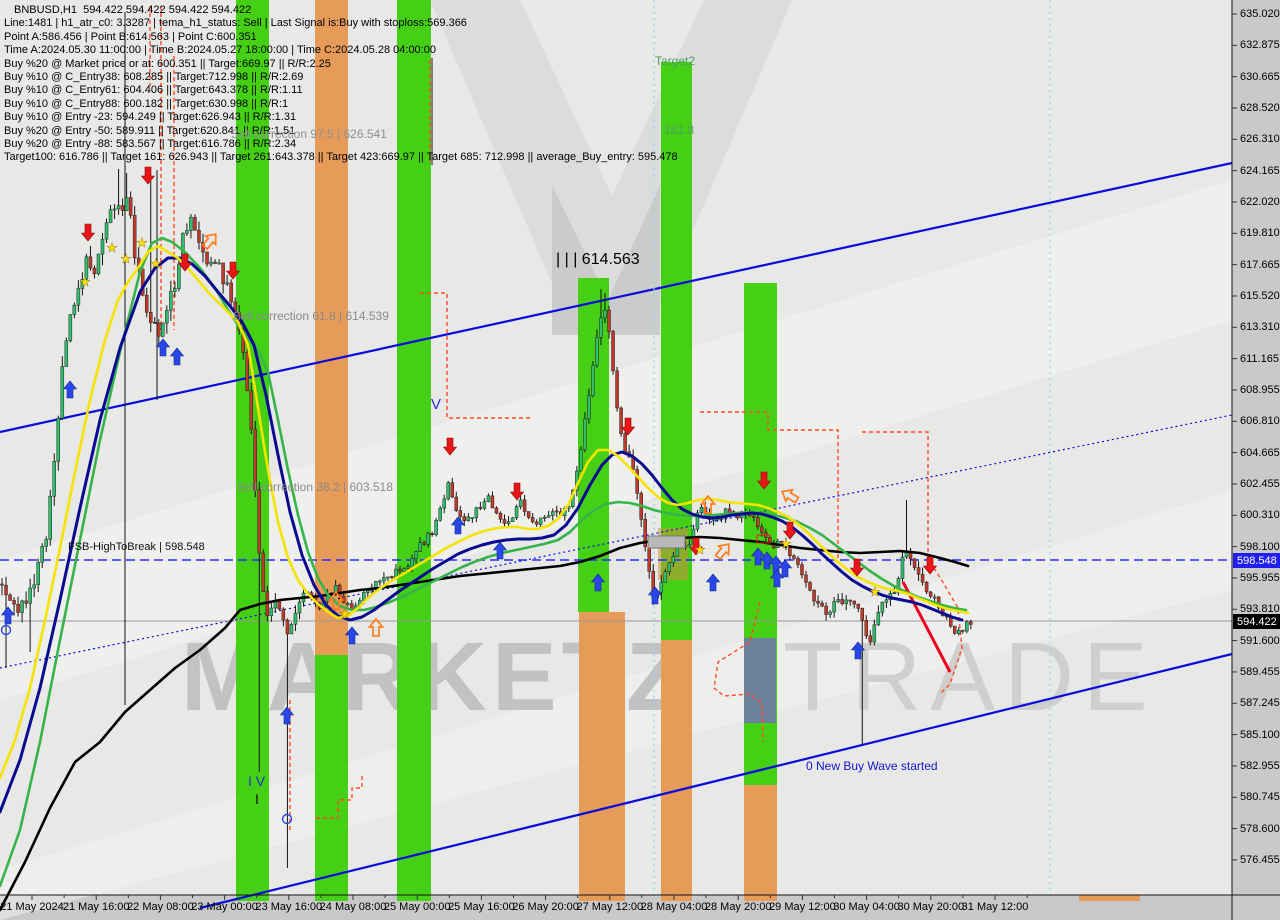 The width and height of the screenshot is (1280, 920). I want to click on price-tick-label: 585.100, so click(1260, 734).